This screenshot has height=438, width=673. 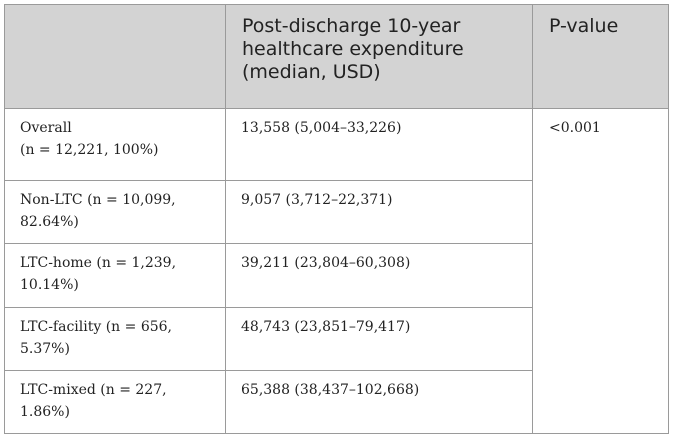 I want to click on row-value: 9,057 (3,712–22,371), so click(x=379, y=212).